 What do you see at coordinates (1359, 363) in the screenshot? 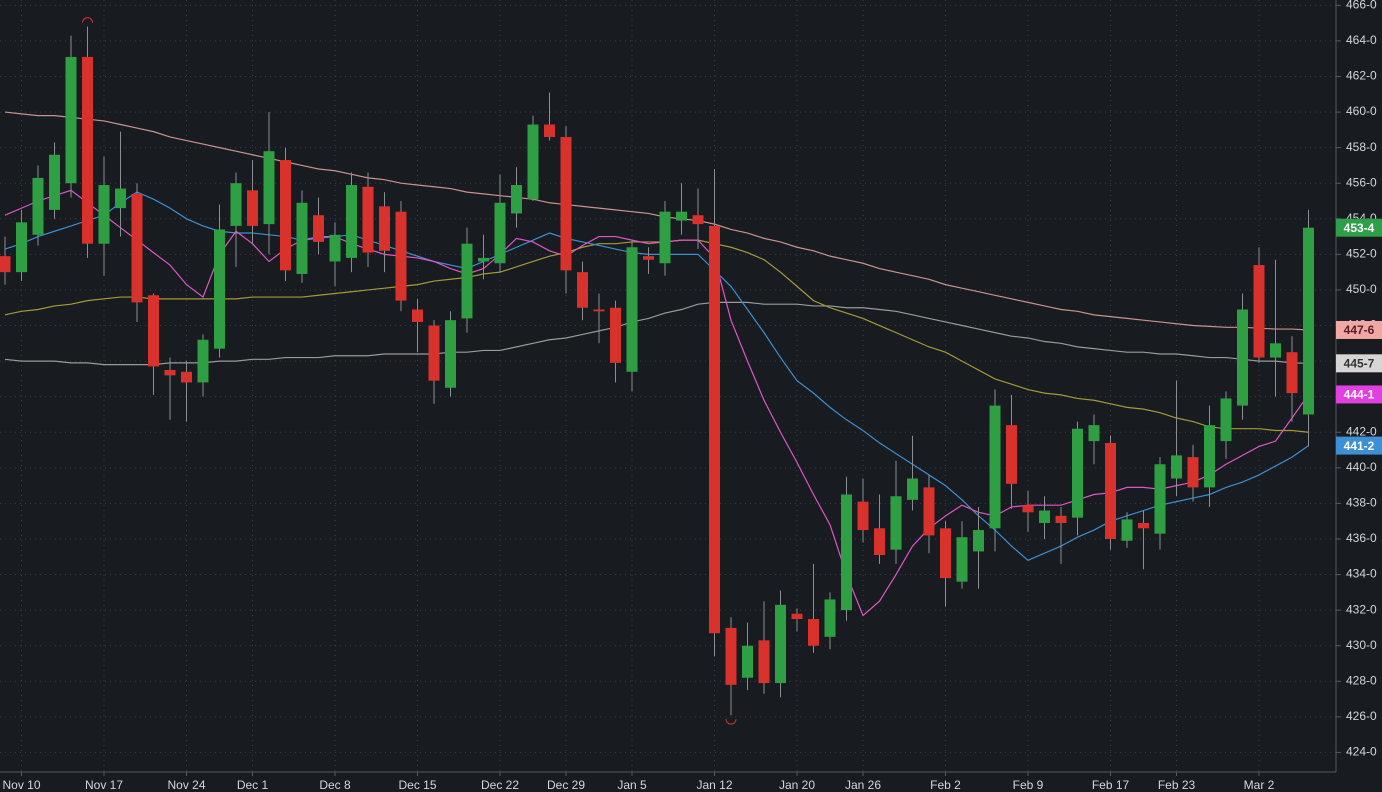
I see `price-tag-label: 445-7` at bounding box center [1359, 363].